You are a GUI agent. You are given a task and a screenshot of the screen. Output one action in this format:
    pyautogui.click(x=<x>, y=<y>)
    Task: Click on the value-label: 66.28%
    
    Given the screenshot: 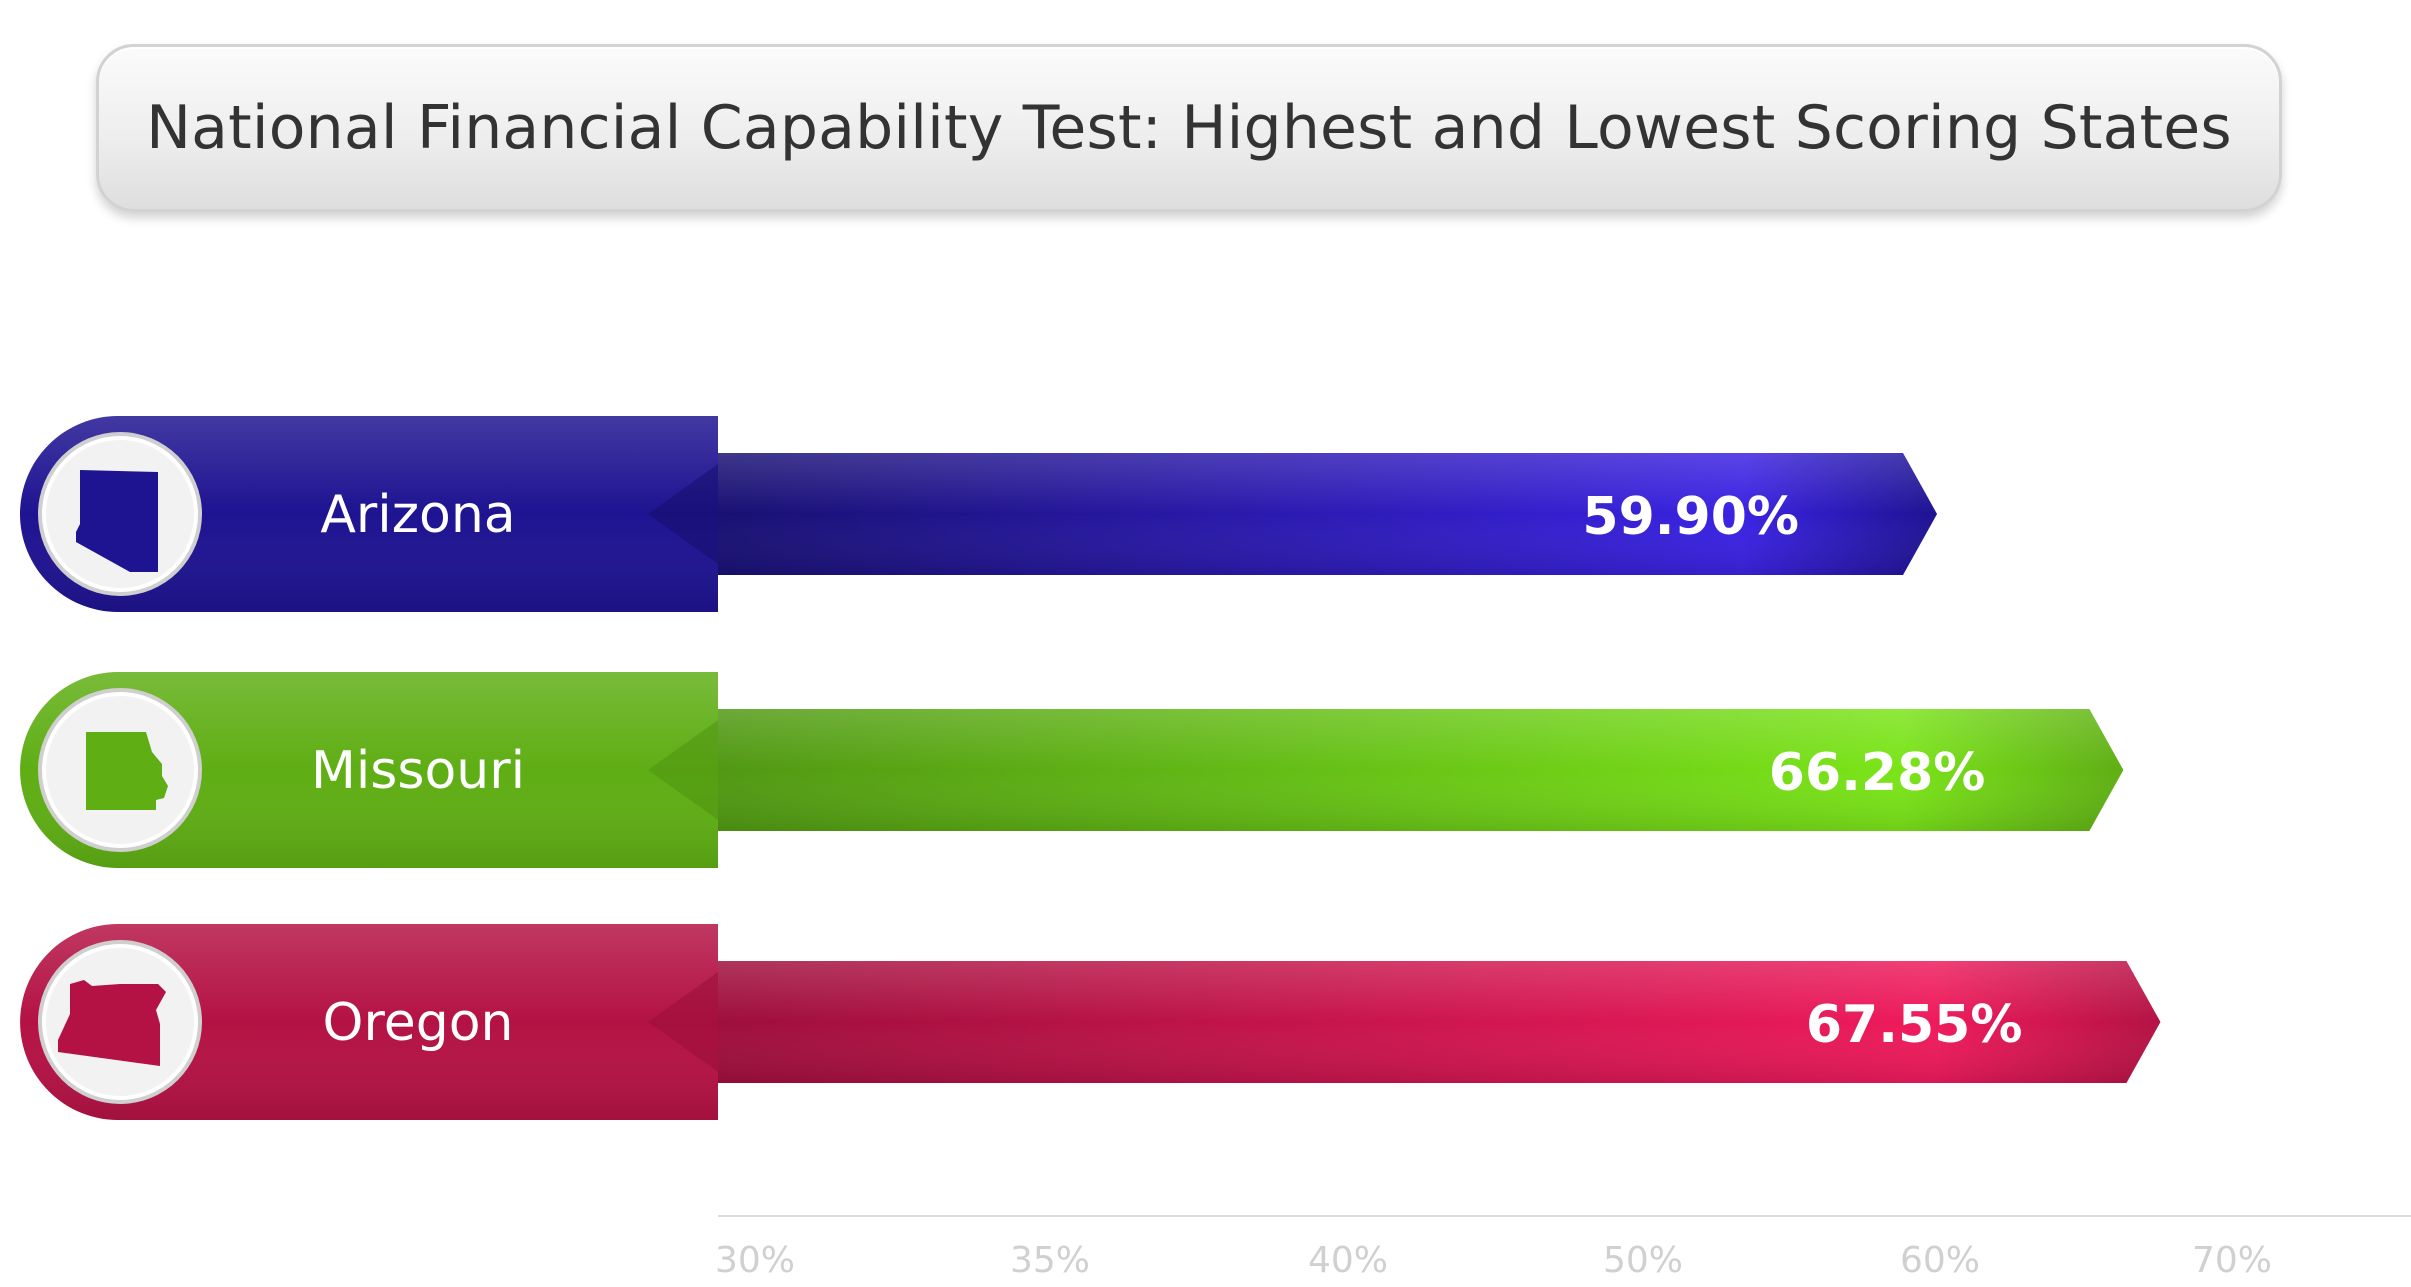 What is the action you would take?
    pyautogui.click(x=1877, y=773)
    